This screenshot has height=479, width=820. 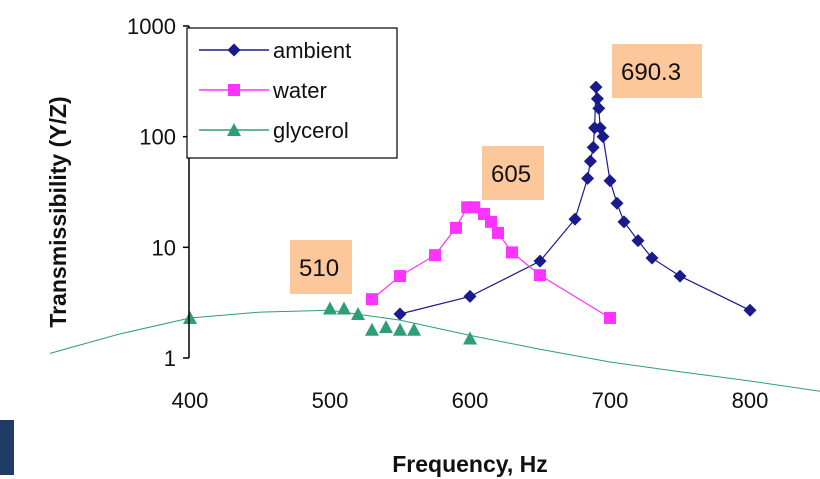 What do you see at coordinates (610, 400) in the screenshot?
I see `x-tick-label: 700` at bounding box center [610, 400].